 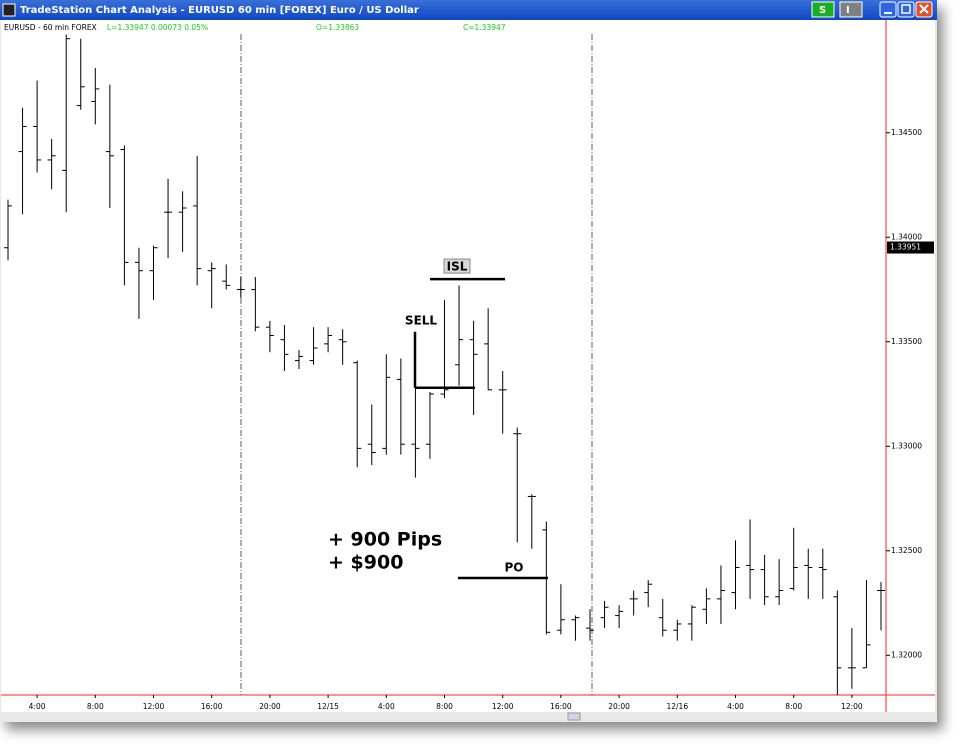 I want to click on close-glyph, so click(x=924, y=9).